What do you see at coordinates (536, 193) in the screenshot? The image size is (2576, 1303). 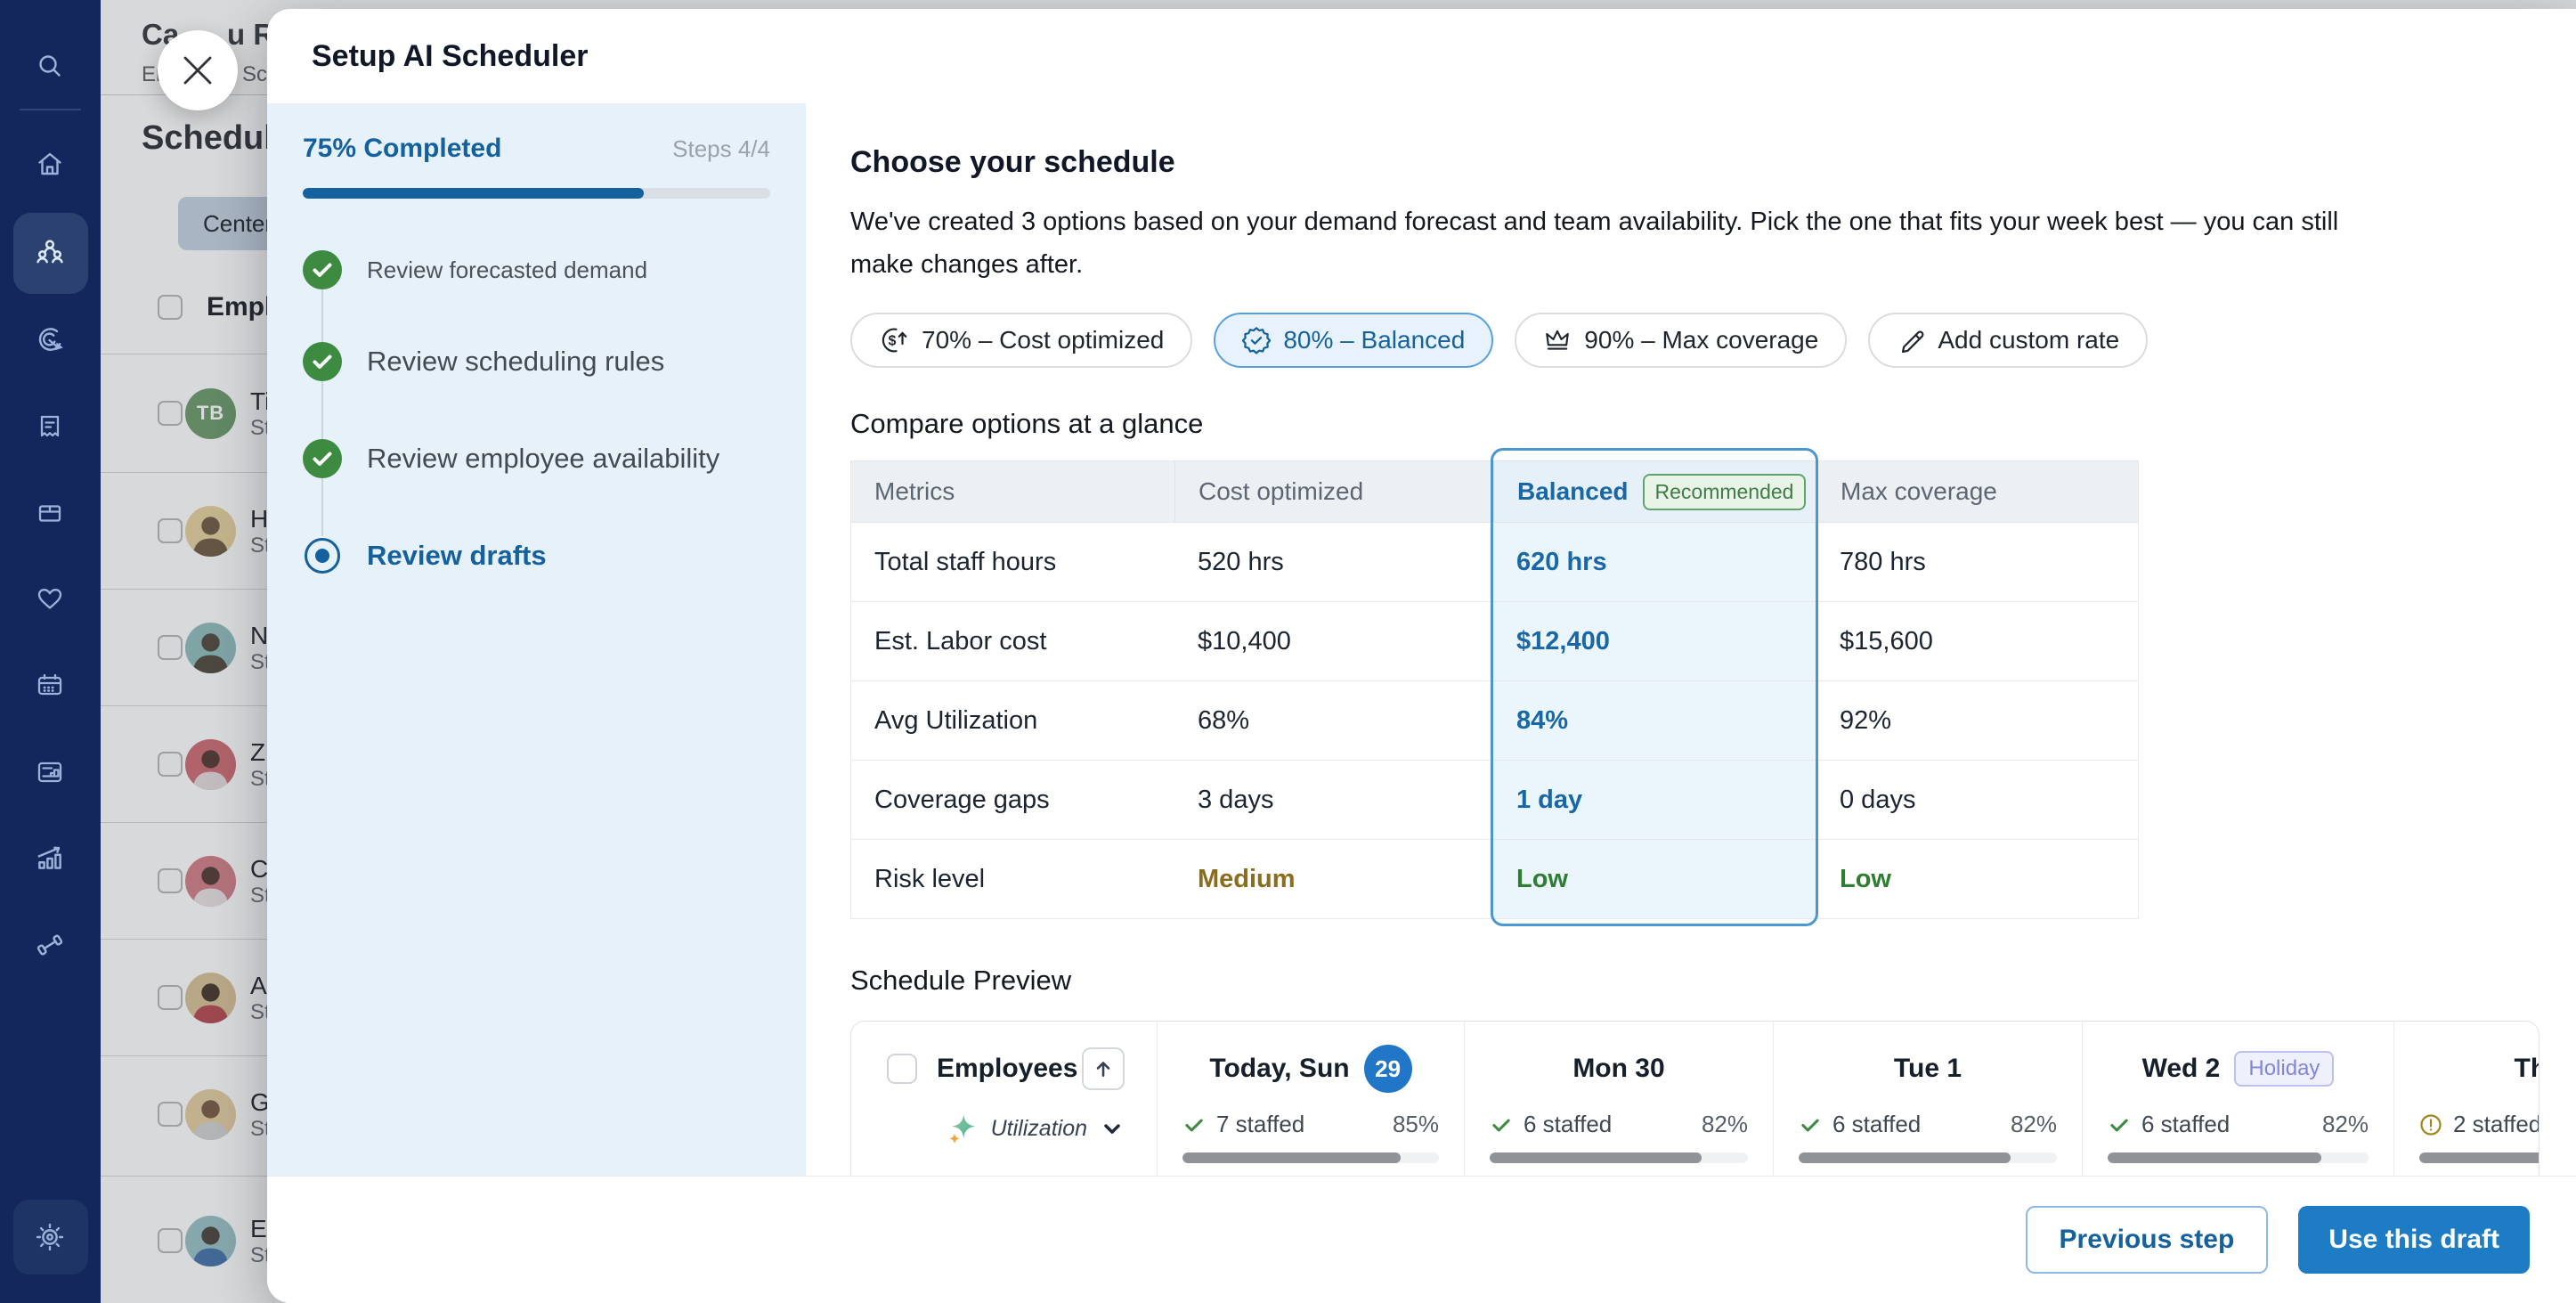 I see `progress-bar` at bounding box center [536, 193].